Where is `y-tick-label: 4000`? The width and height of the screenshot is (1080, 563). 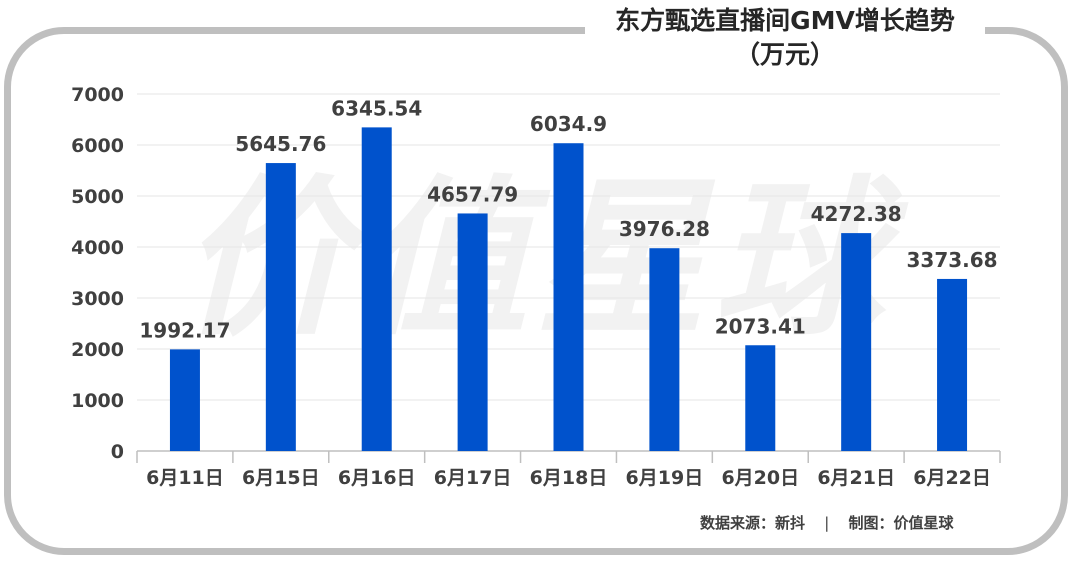
y-tick-label: 4000 is located at coordinates (97, 248).